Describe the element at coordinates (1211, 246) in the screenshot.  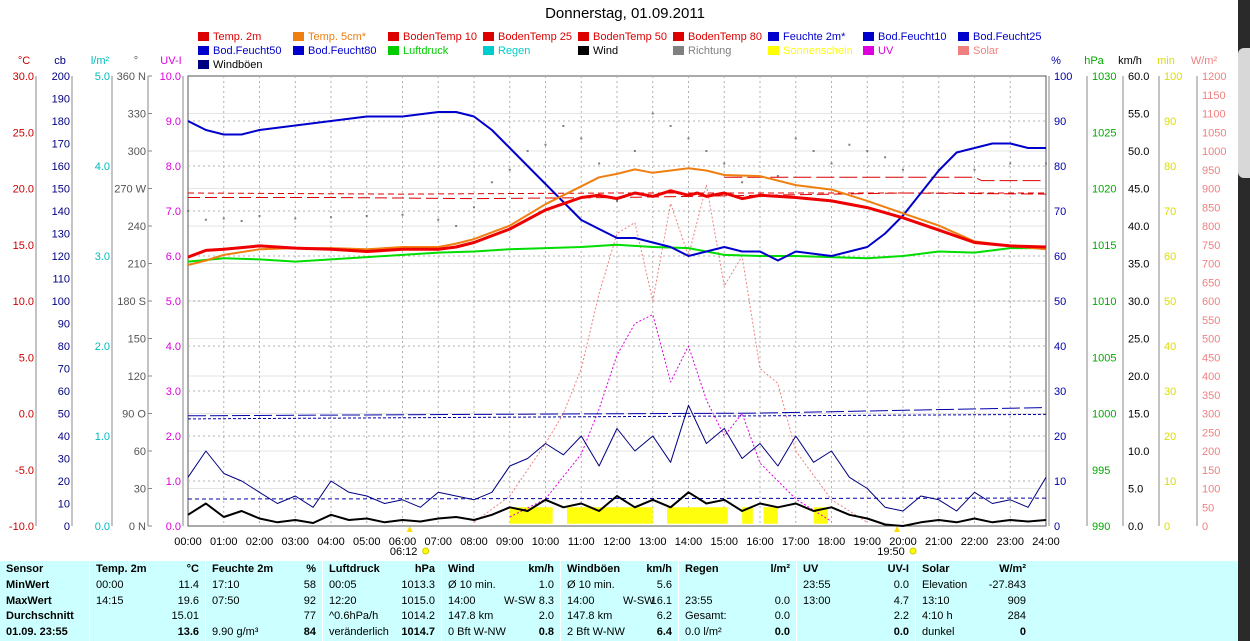
I see `tick-label-solar: 750` at that location.